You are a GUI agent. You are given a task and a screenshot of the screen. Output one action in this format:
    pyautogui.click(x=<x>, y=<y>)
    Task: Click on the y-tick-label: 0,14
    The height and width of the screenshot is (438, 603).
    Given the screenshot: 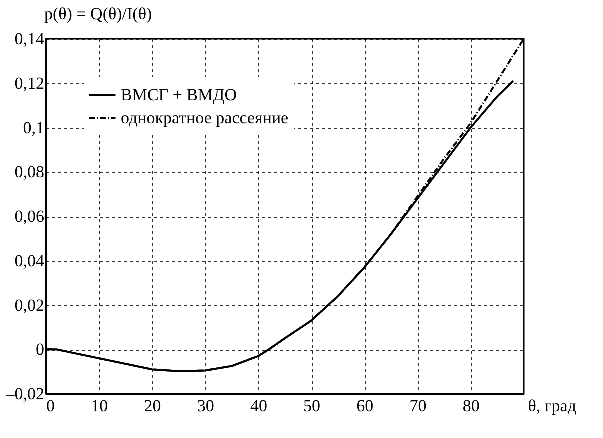 What is the action you would take?
    pyautogui.click(x=29, y=39)
    